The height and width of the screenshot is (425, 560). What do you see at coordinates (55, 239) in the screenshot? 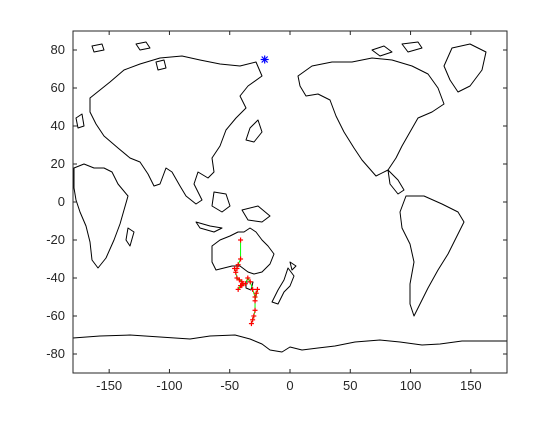
I see `y-tick-label: -20` at bounding box center [55, 239].